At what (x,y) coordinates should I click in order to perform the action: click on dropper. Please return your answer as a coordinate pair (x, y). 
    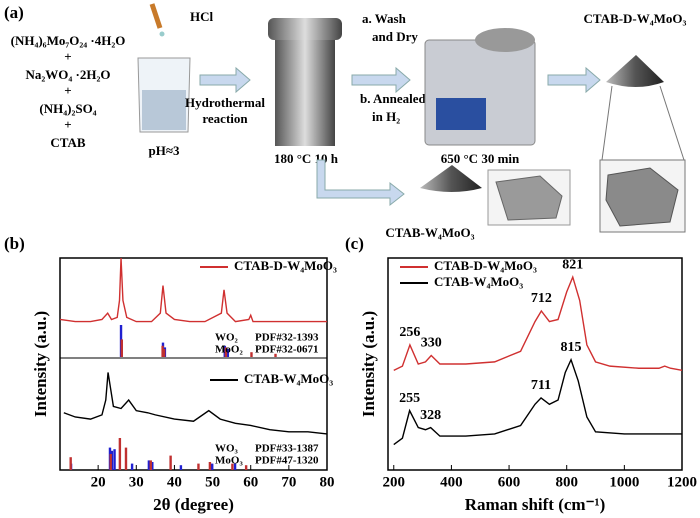
    Looking at the image, I should click on (156, 16).